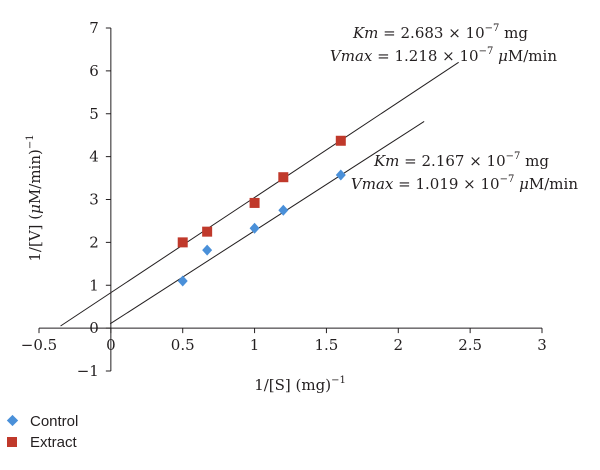  What do you see at coordinates (12, 420) in the screenshot?
I see `legend-control-marker` at bounding box center [12, 420].